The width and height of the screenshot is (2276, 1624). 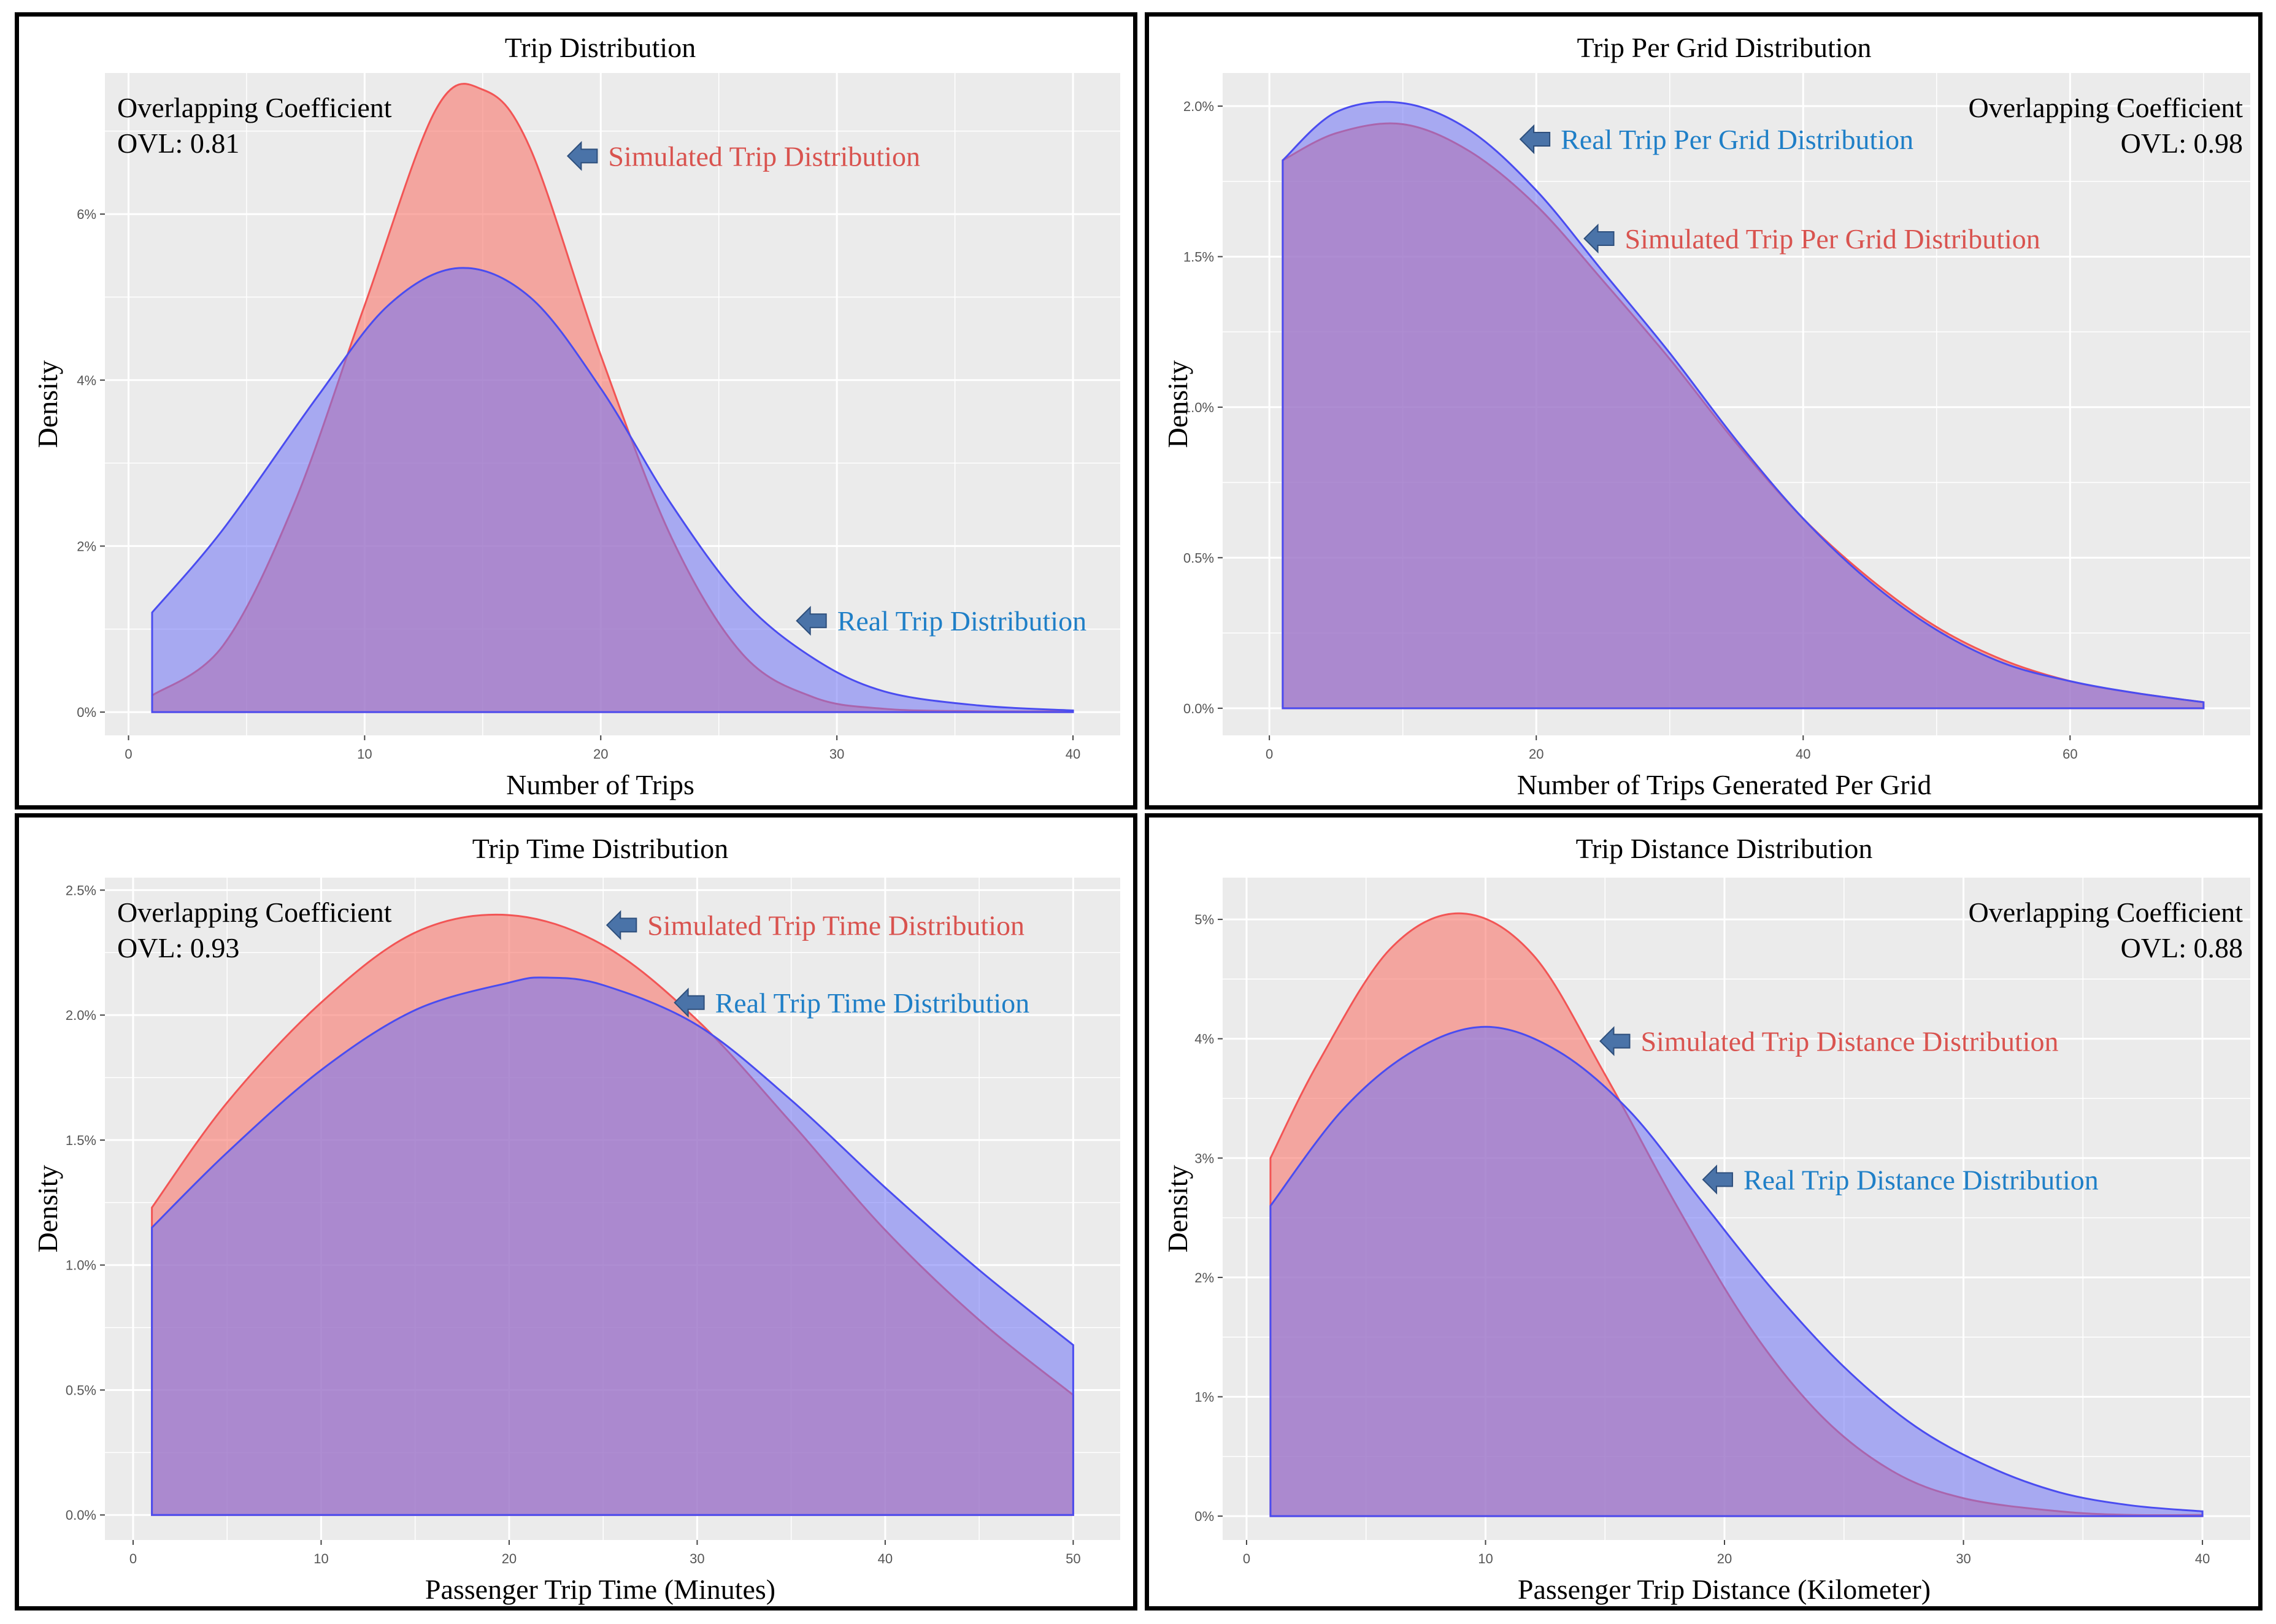 I want to click on x-tick-label: 60, so click(x=2070, y=754).